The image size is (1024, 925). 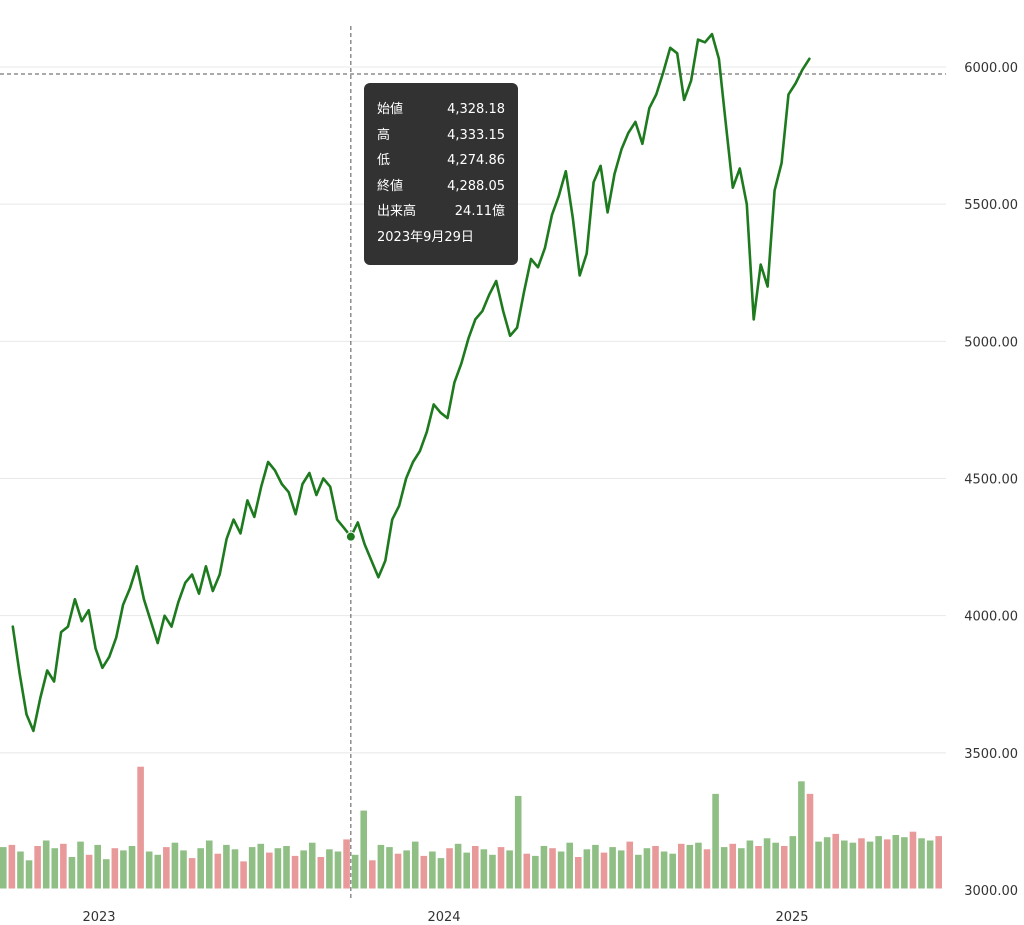 I want to click on y-tick-label: 4500.00, so click(x=991, y=480).